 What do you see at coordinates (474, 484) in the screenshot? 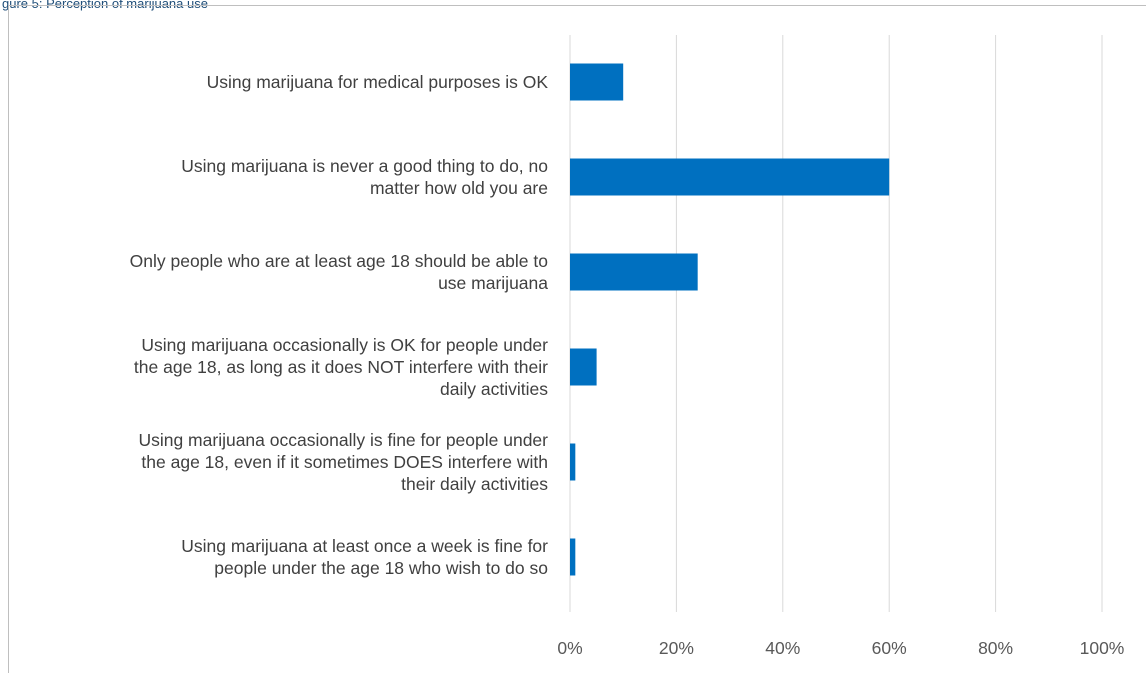
I see `category-label: their daily activities` at bounding box center [474, 484].